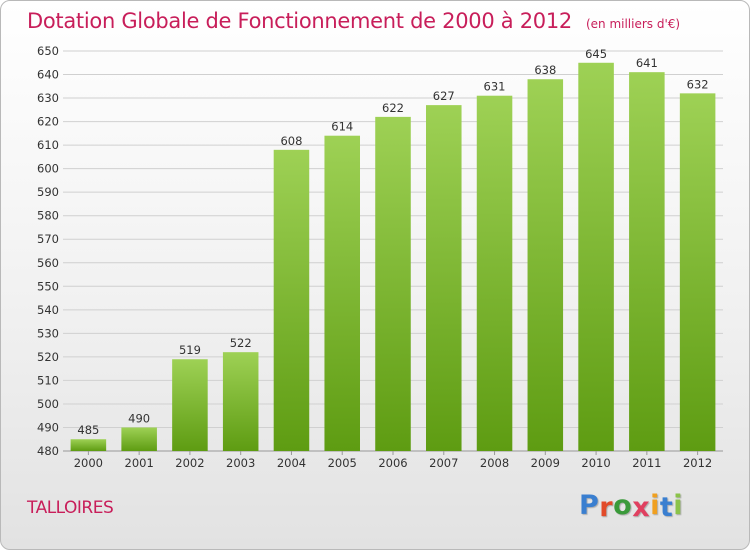  I want to click on y-tick-label: 630, so click(48, 98).